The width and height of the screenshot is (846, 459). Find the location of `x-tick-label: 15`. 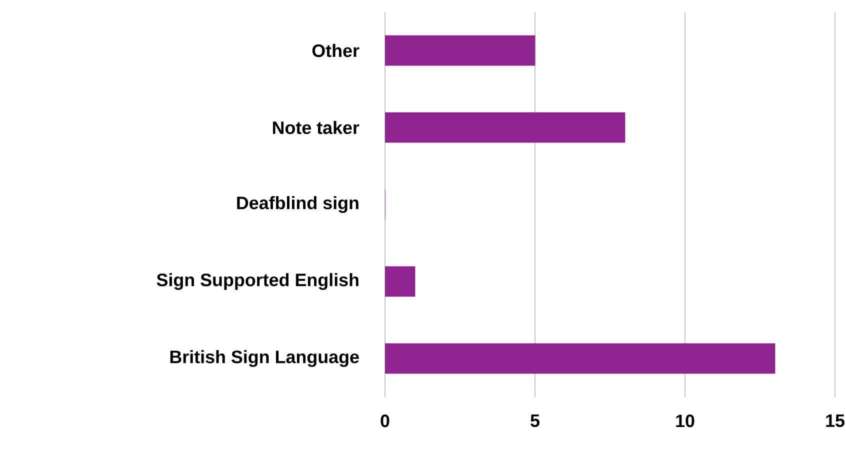

x-tick-label: 15 is located at coordinates (835, 421).